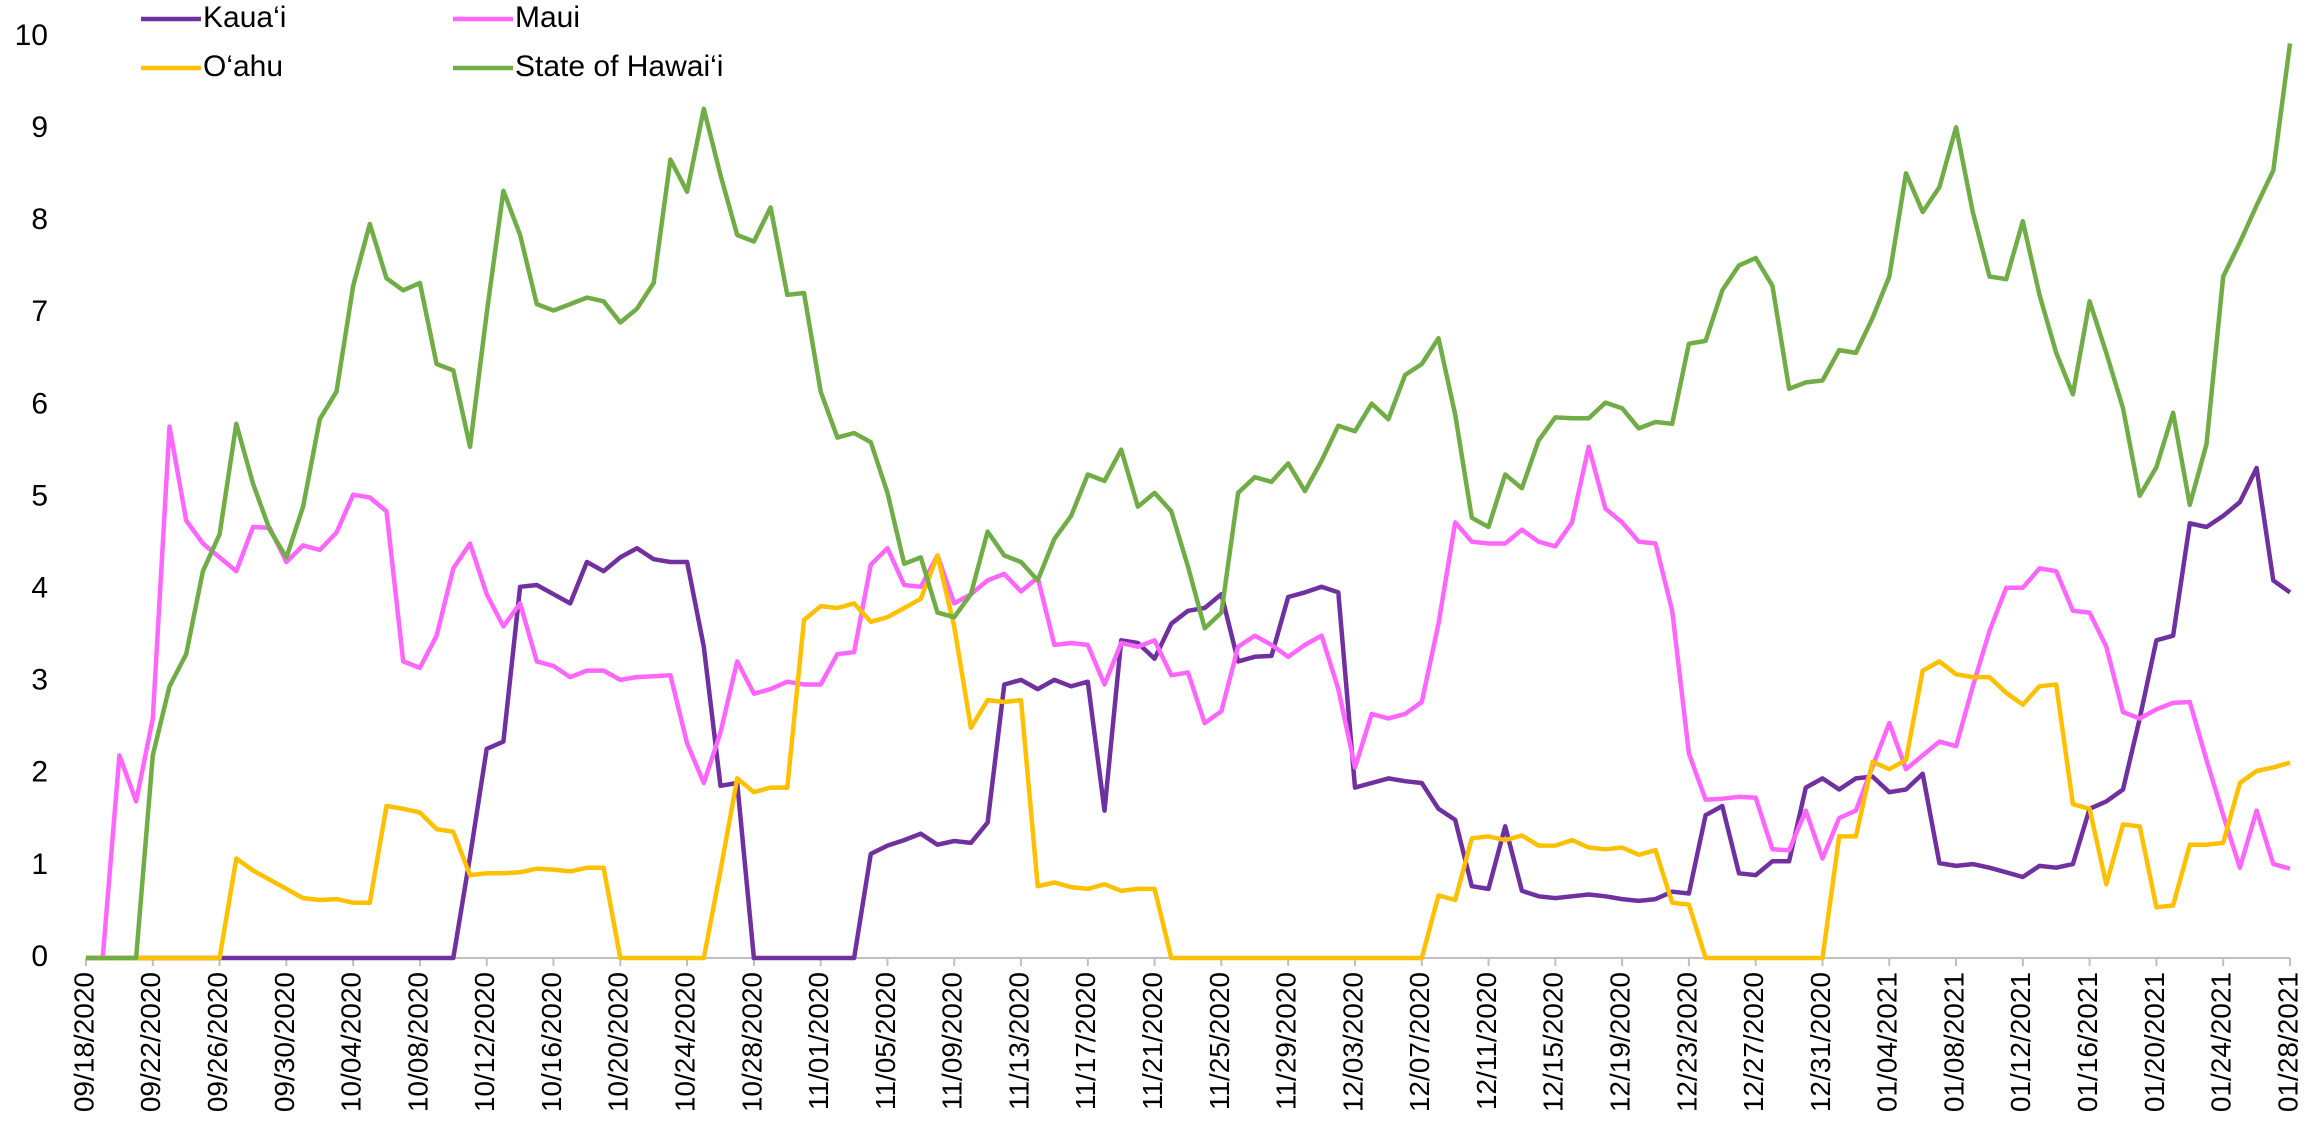  What do you see at coordinates (1753, 1042) in the screenshot?
I see `x-tick-label: 12/27/2020` at bounding box center [1753, 1042].